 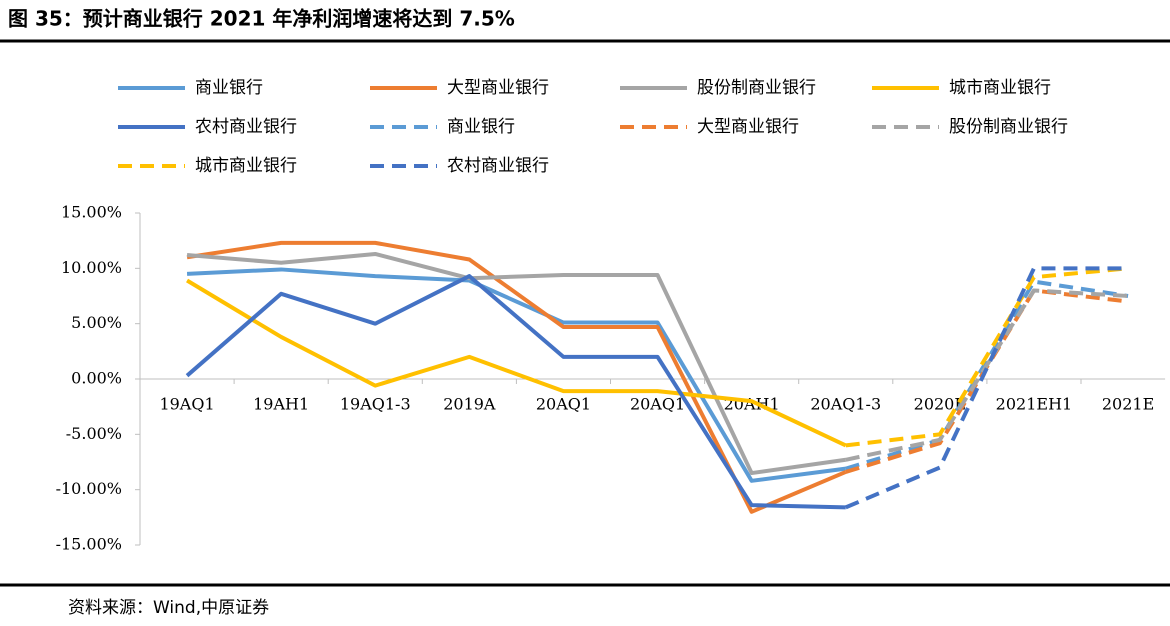 I want to click on y-tick-label: -15.00%, so click(x=89, y=544).